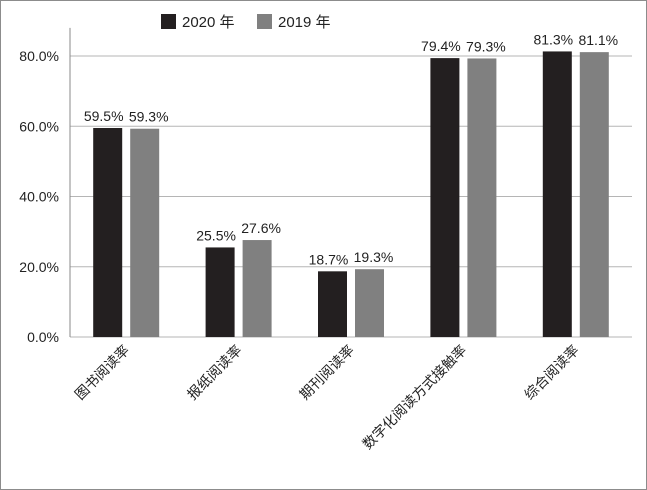 The height and width of the screenshot is (490, 647). What do you see at coordinates (261, 228) in the screenshot?
I see `data-label: 27.6%` at bounding box center [261, 228].